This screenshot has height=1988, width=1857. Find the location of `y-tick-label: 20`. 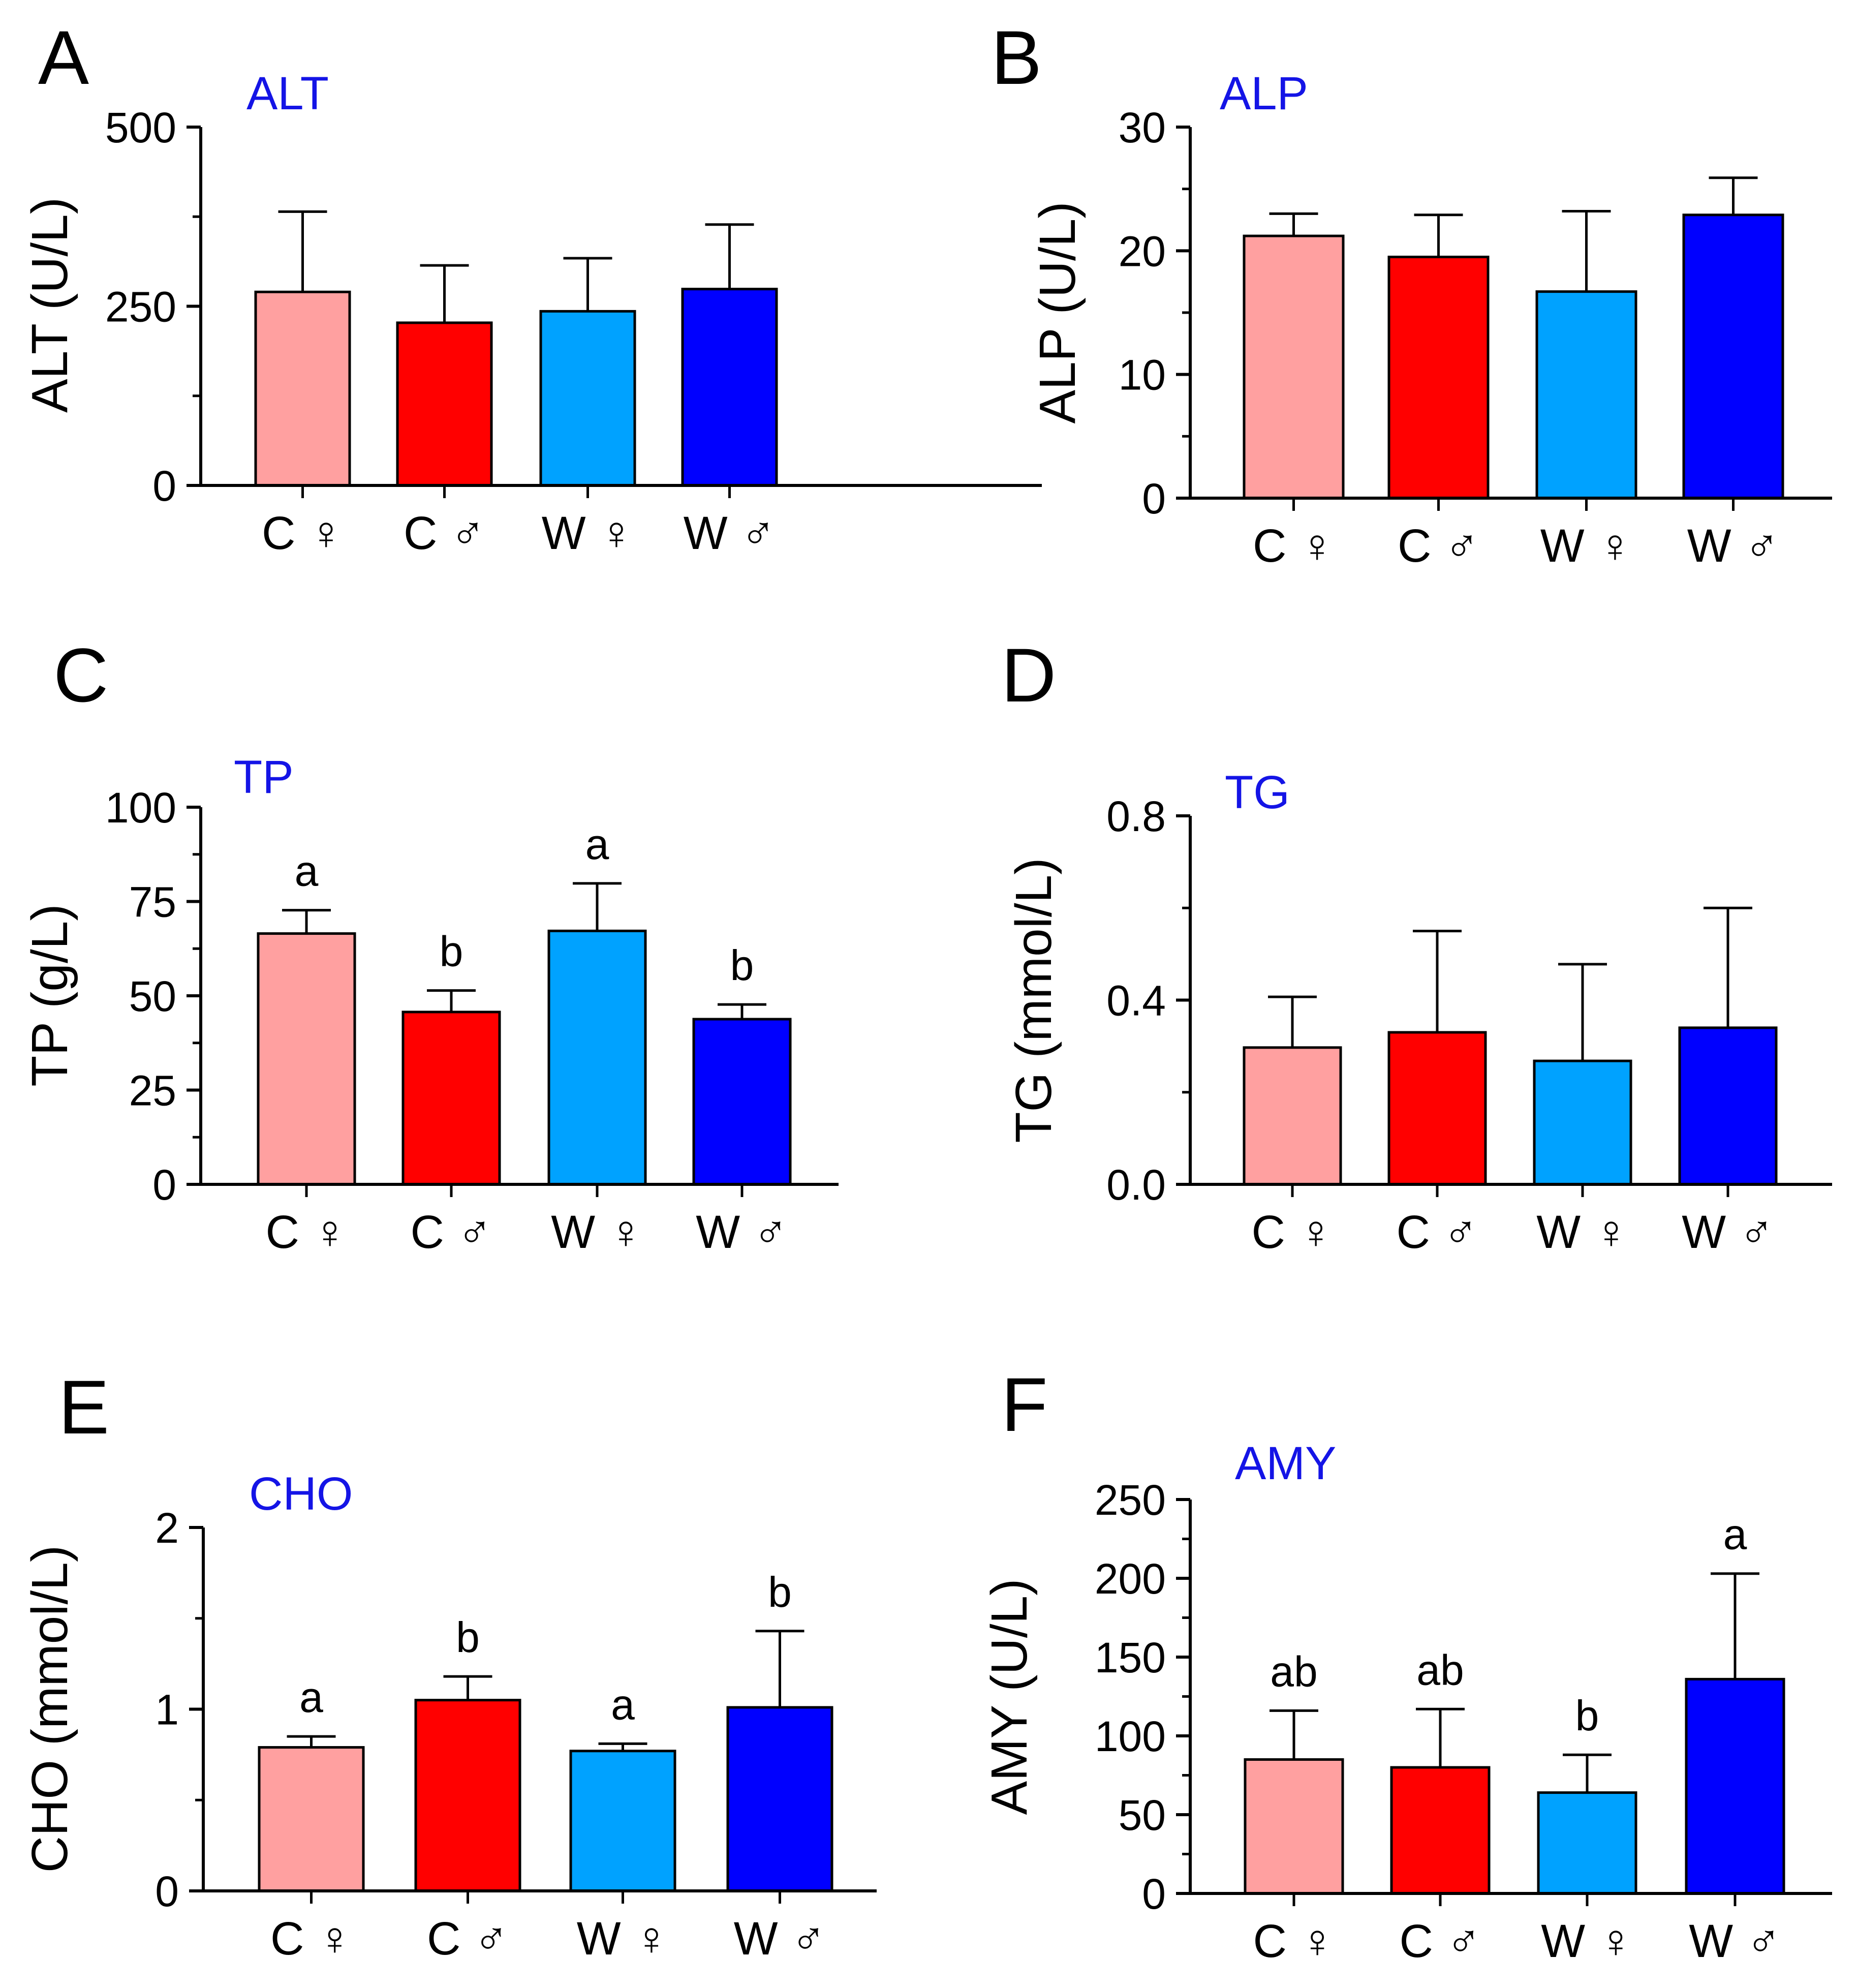

y-tick-label: 20 is located at coordinates (1142, 251).